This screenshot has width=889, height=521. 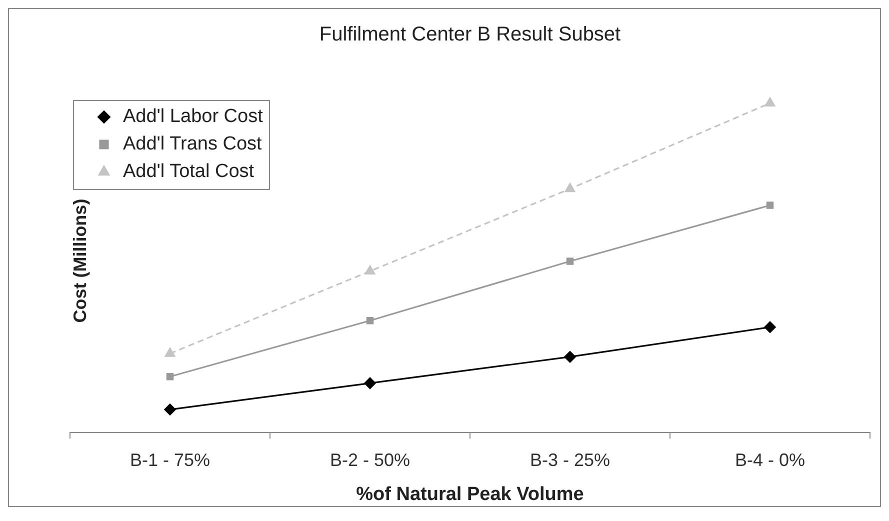 What do you see at coordinates (189, 171) in the screenshot?
I see `legend-label: Add'l Total Cost` at bounding box center [189, 171].